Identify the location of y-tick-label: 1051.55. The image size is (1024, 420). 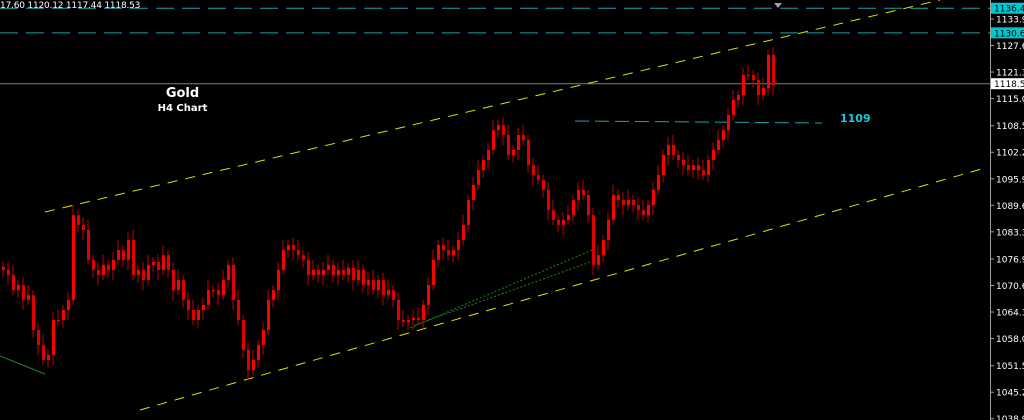
(1010, 367).